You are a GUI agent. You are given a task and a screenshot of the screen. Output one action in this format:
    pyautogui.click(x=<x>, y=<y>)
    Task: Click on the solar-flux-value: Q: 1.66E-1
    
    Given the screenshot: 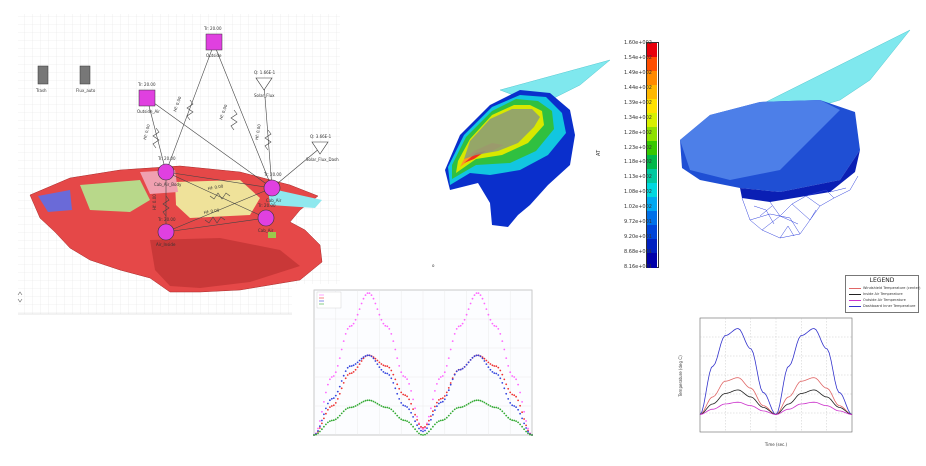 What is the action you would take?
    pyautogui.click(x=265, y=72)
    